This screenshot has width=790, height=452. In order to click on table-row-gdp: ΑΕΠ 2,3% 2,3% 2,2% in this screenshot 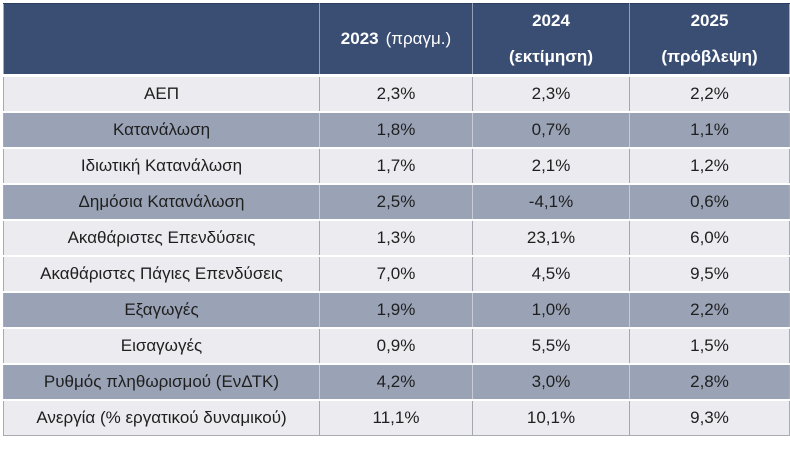, I will do `click(396, 94)`.